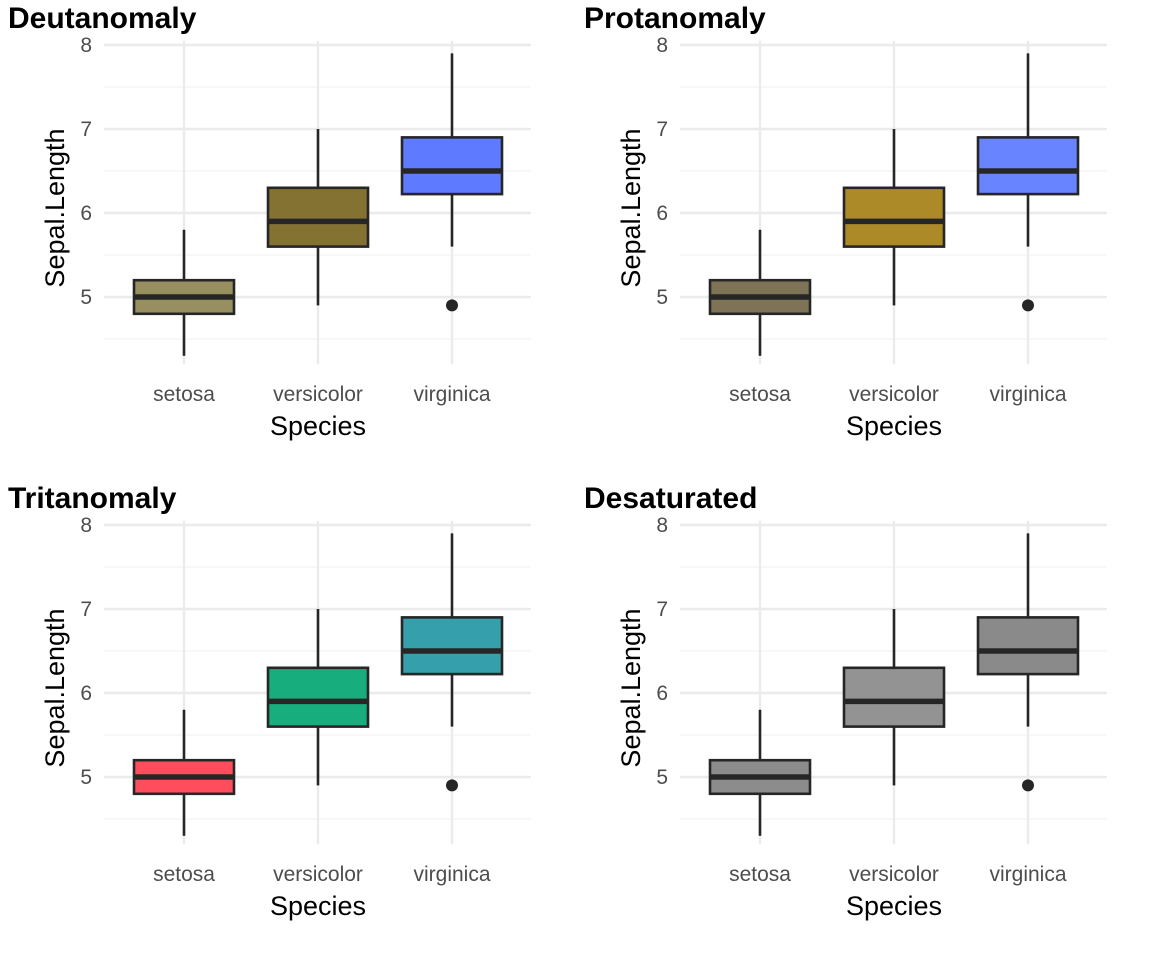 The width and height of the screenshot is (1152, 960). What do you see at coordinates (92, 498) in the screenshot?
I see `panel-title: Tritanomaly` at bounding box center [92, 498].